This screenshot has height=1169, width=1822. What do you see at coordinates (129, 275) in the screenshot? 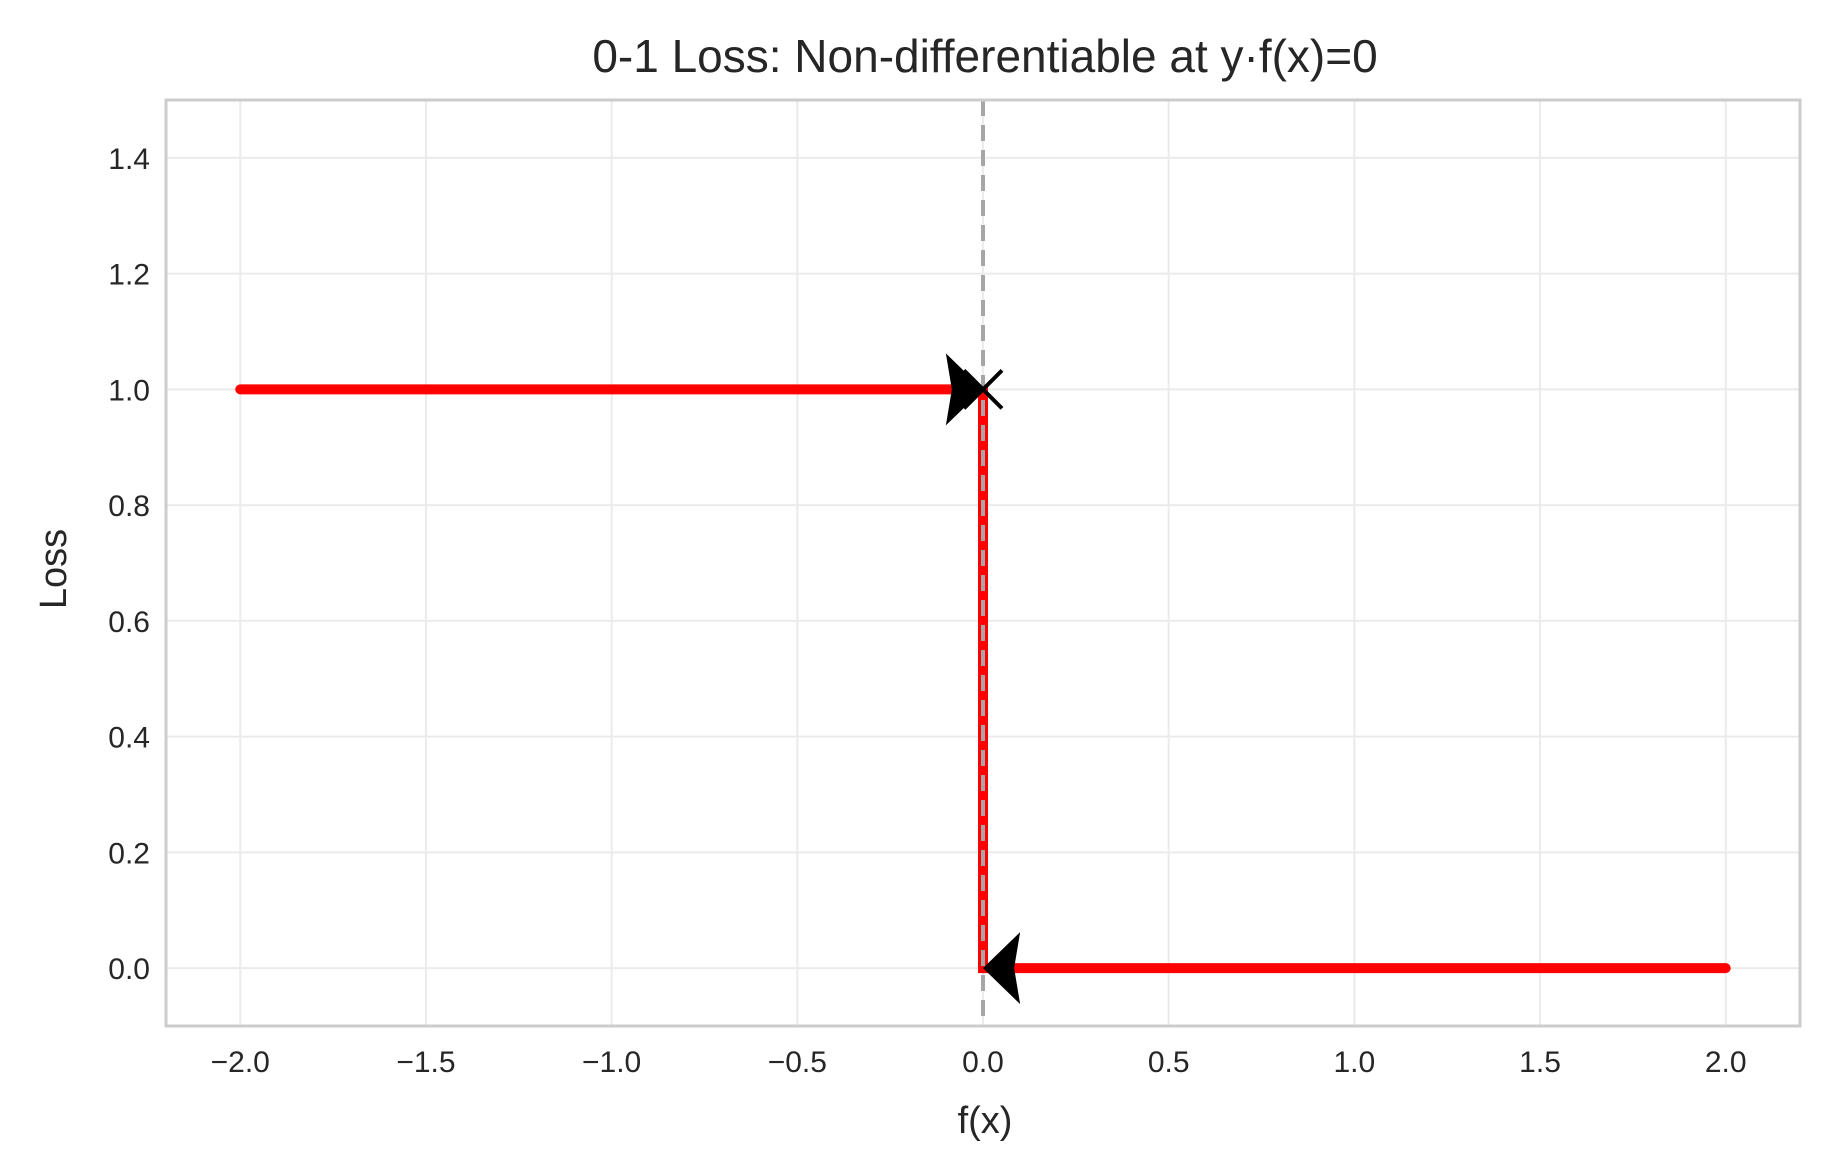
I see `y-tick-label: 1.2` at bounding box center [129, 275].